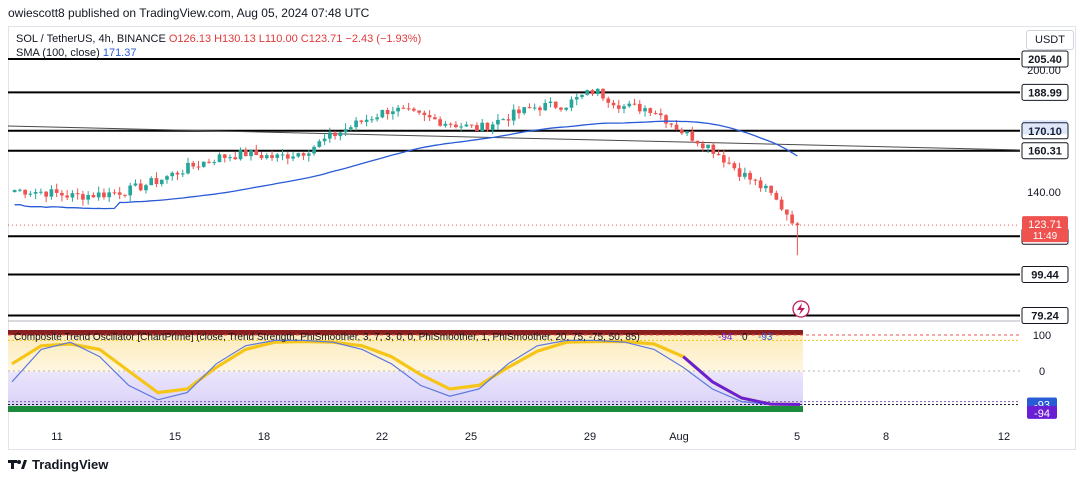 Image resolution: width=1080 pixels, height=480 pixels. What do you see at coordinates (119, 53) in the screenshot?
I see `sma-value: 171.37` at bounding box center [119, 53].